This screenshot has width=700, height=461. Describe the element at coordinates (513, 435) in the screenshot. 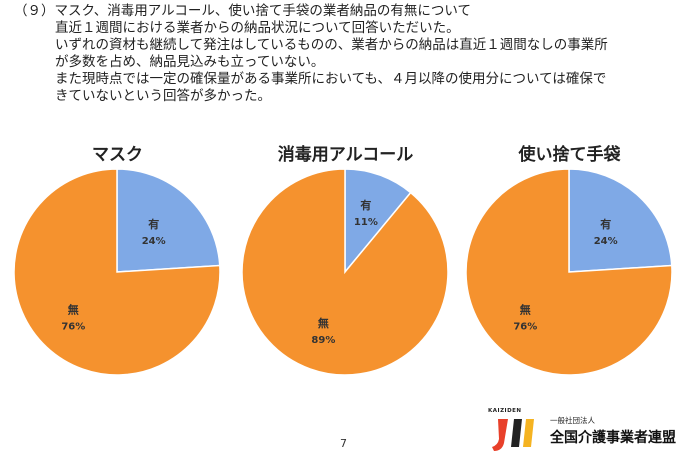

I see `logo-mark-icon` at that location.